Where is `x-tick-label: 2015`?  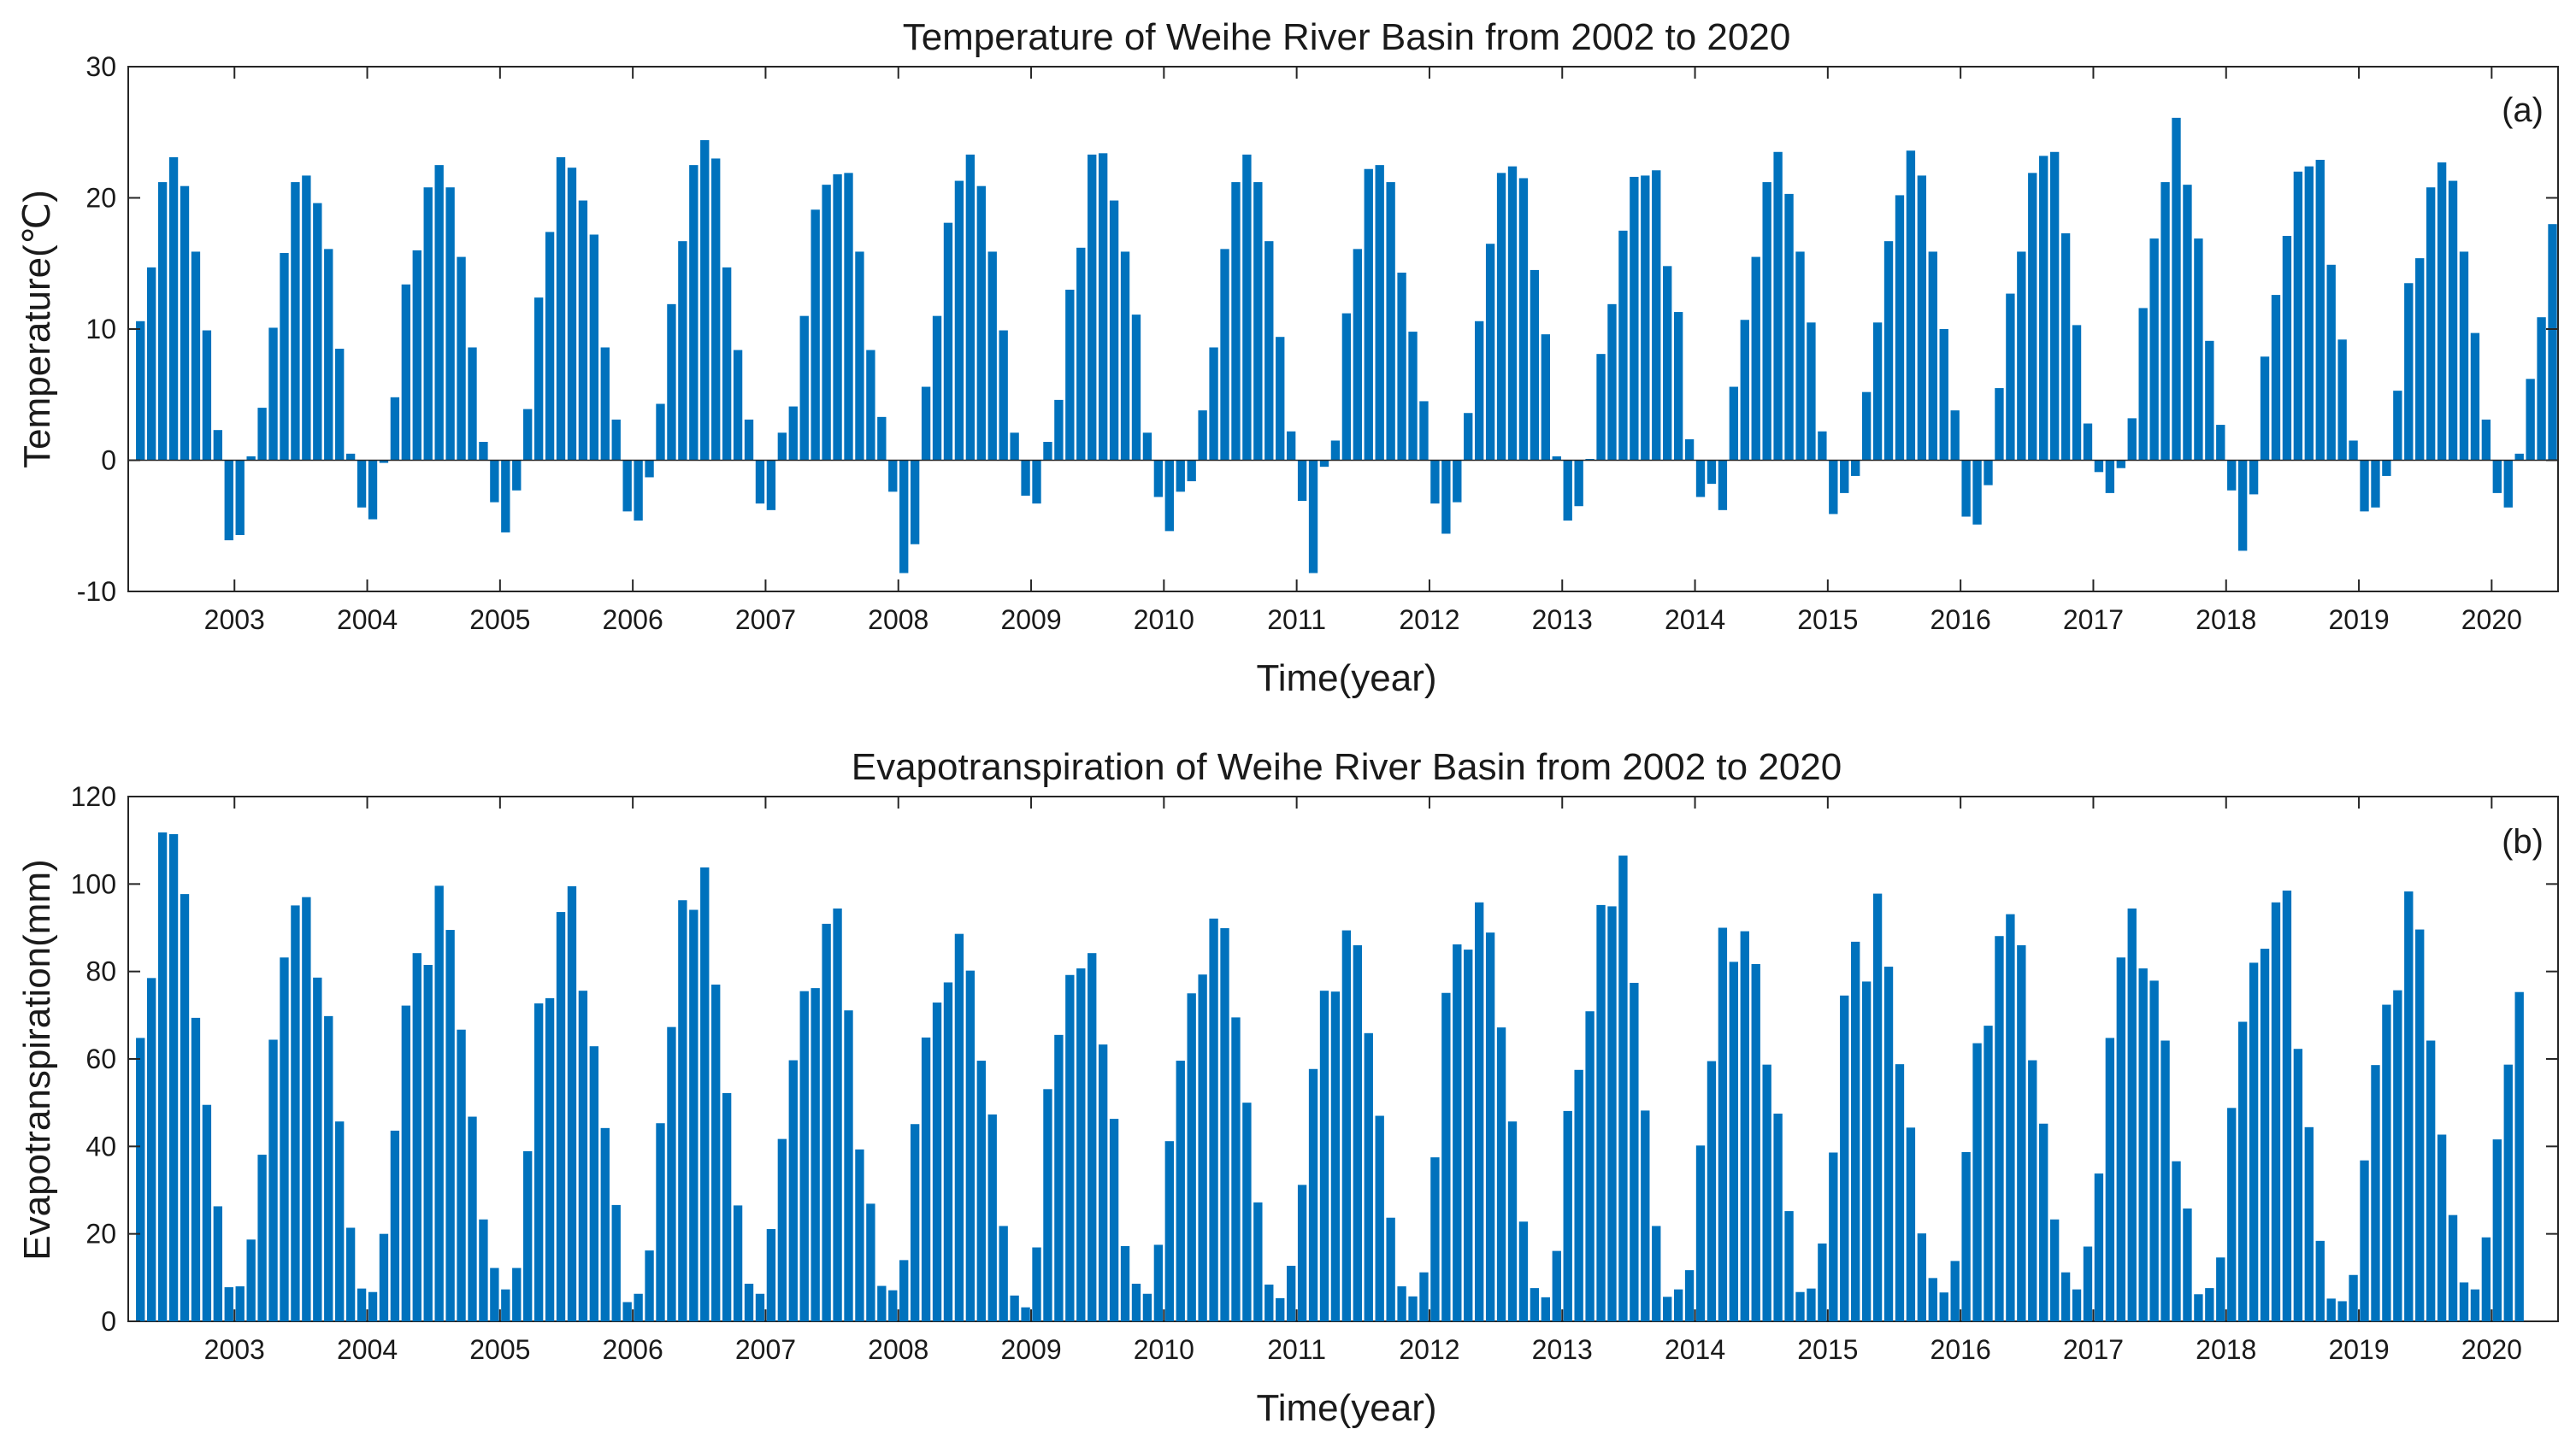 x-tick-label: 2015 is located at coordinates (1827, 619).